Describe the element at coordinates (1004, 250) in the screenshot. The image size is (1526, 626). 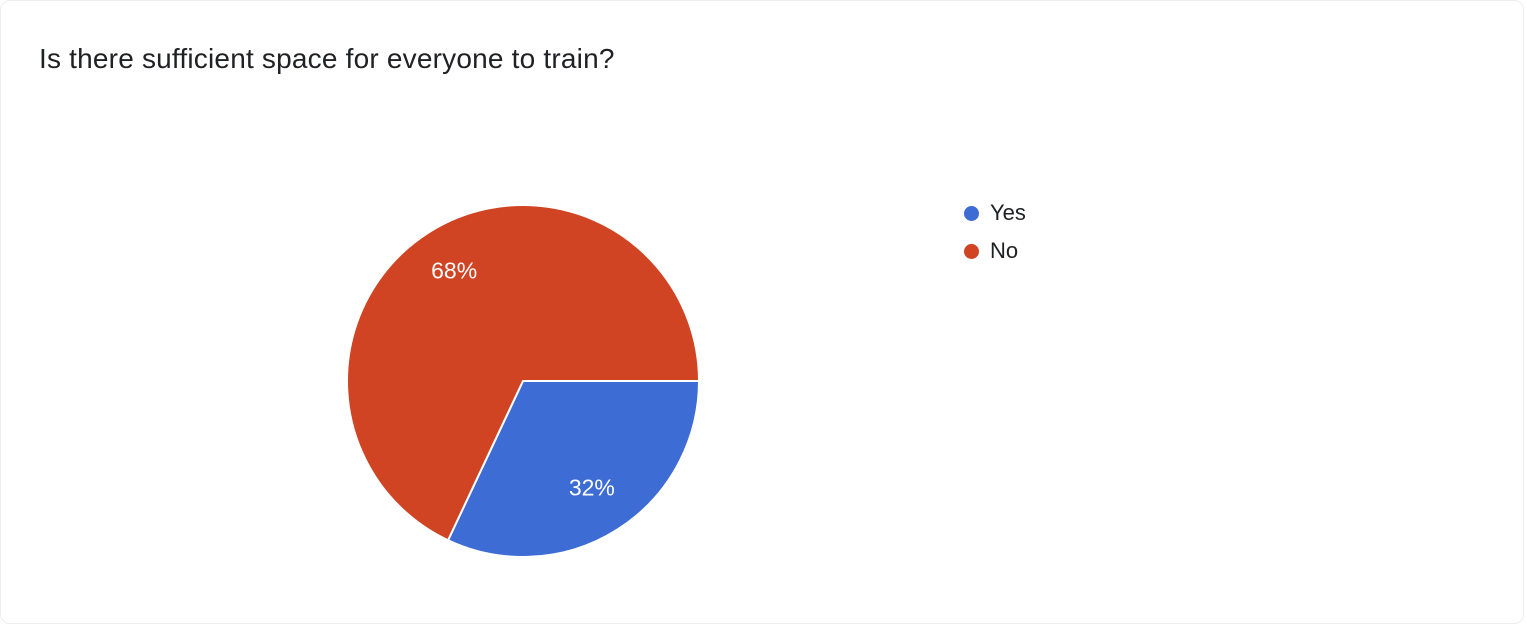
I see `legend-label: No` at that location.